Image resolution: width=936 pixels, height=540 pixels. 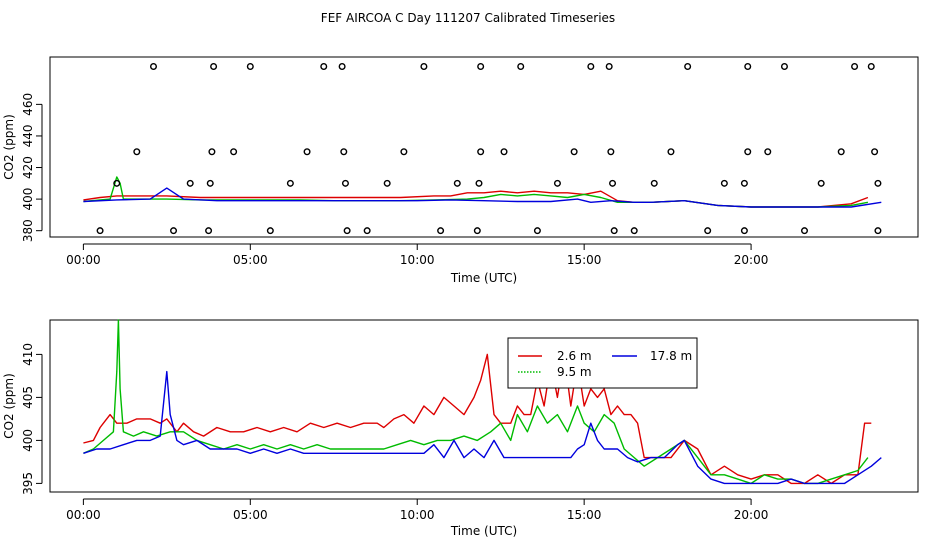 What do you see at coordinates (28, 440) in the screenshot?
I see `bottom-y-tick-label: 400` at bounding box center [28, 440].